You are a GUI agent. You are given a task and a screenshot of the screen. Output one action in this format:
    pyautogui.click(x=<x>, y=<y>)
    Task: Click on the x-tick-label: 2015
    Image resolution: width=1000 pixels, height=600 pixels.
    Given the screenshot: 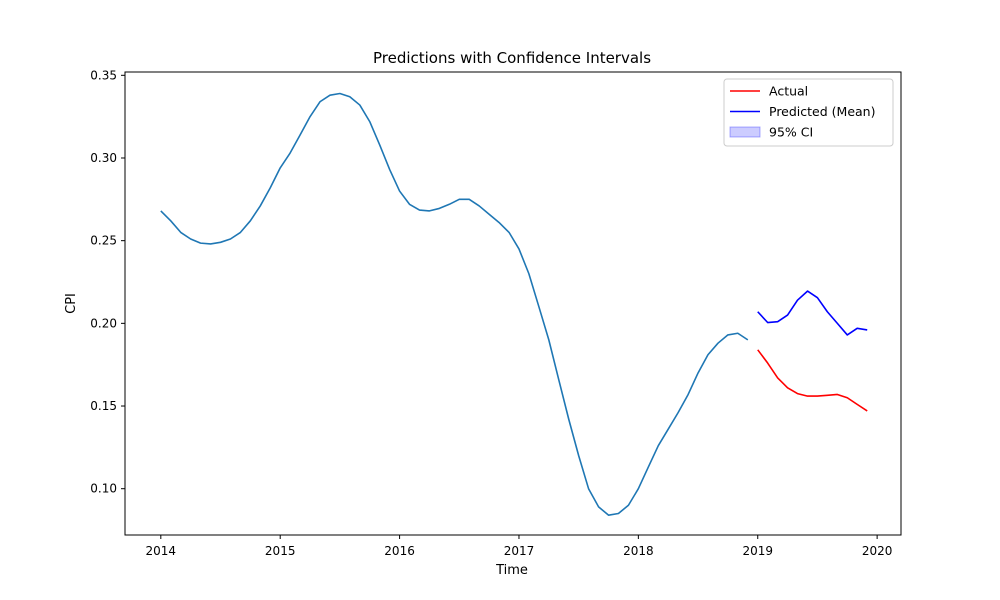 What is the action you would take?
    pyautogui.click(x=280, y=551)
    